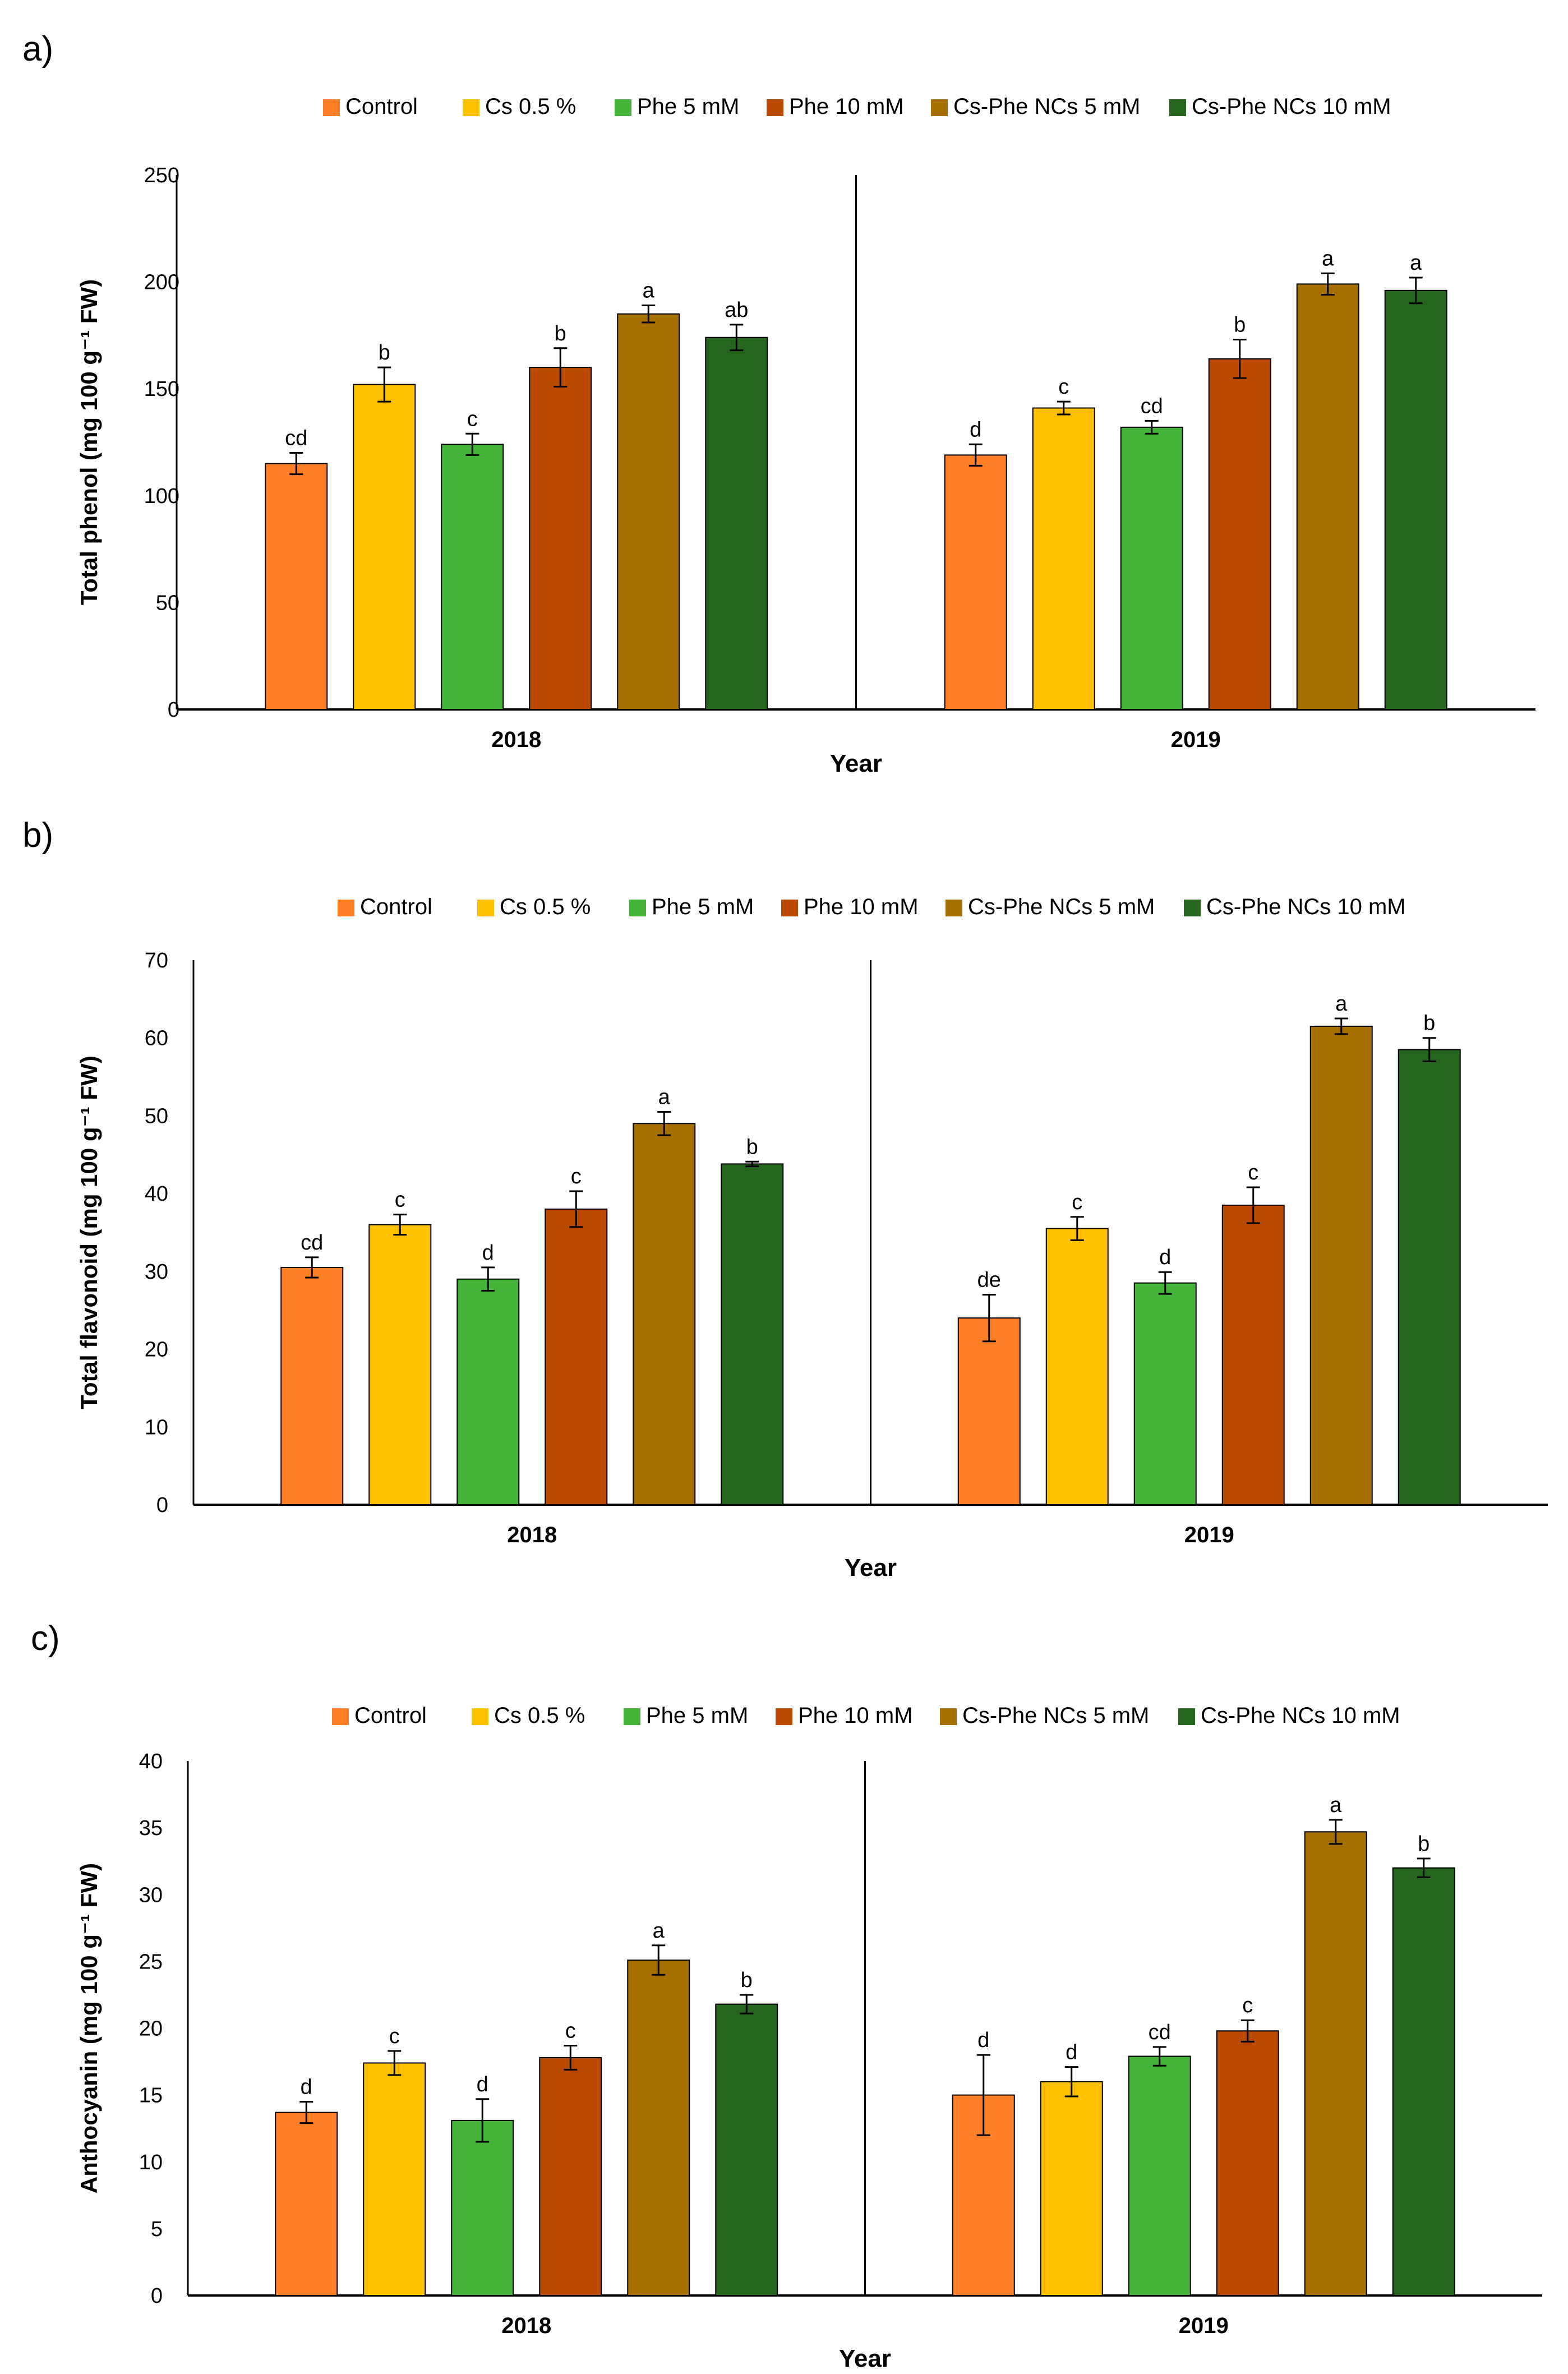 This screenshot has height=2374, width=1568. What do you see at coordinates (161, 283) in the screenshot?
I see `y-tick-label: 200` at bounding box center [161, 283].